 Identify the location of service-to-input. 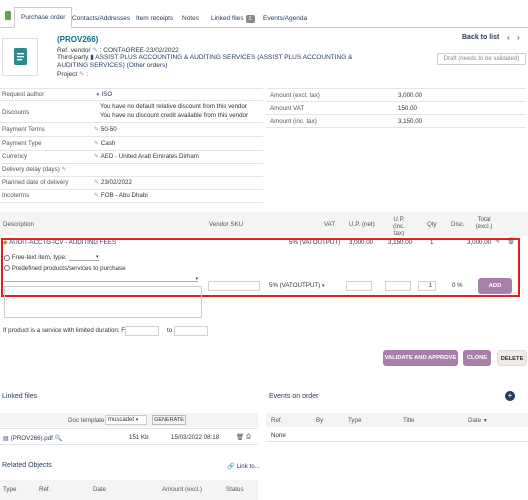
(191, 331).